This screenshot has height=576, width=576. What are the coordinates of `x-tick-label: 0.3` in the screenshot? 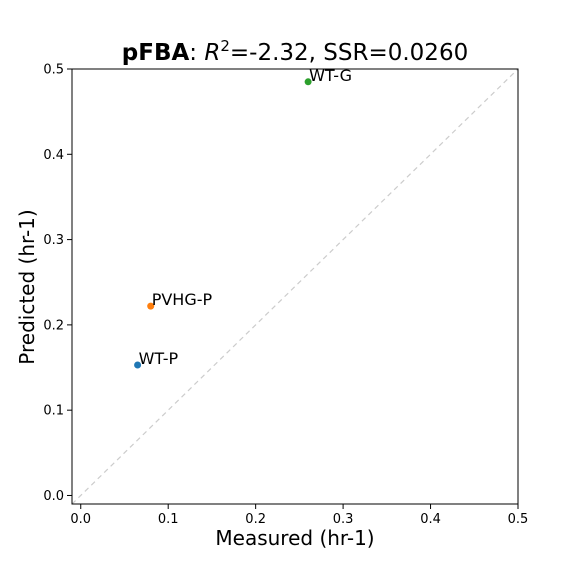 It's located at (343, 519).